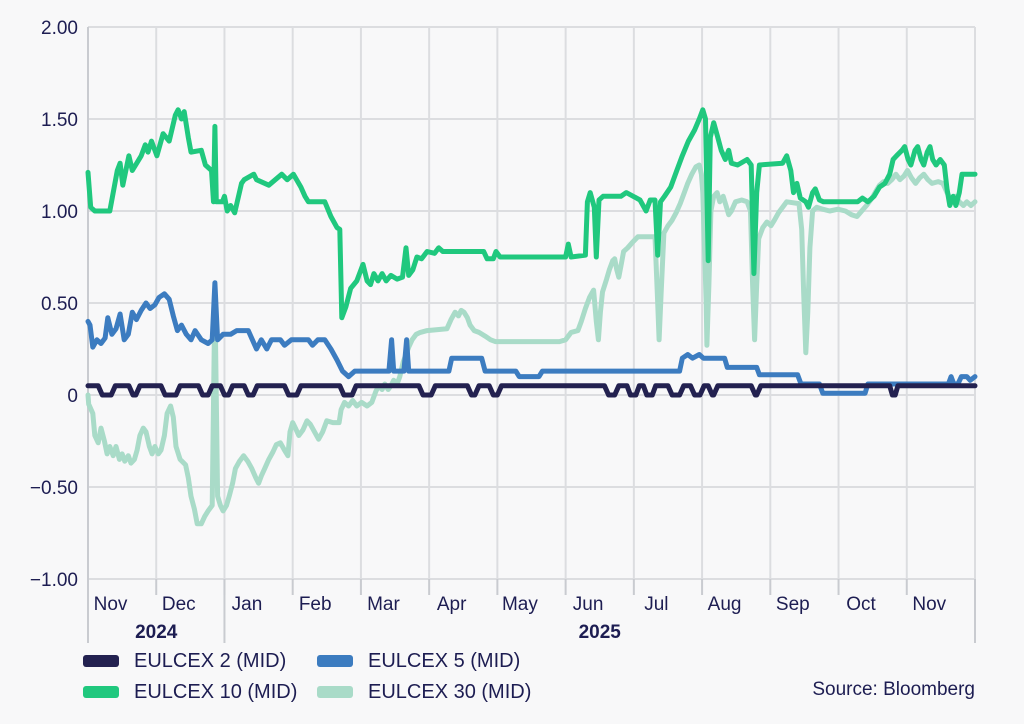  What do you see at coordinates (893, 689) in the screenshot?
I see `source-note: Source: Bloomberg` at bounding box center [893, 689].